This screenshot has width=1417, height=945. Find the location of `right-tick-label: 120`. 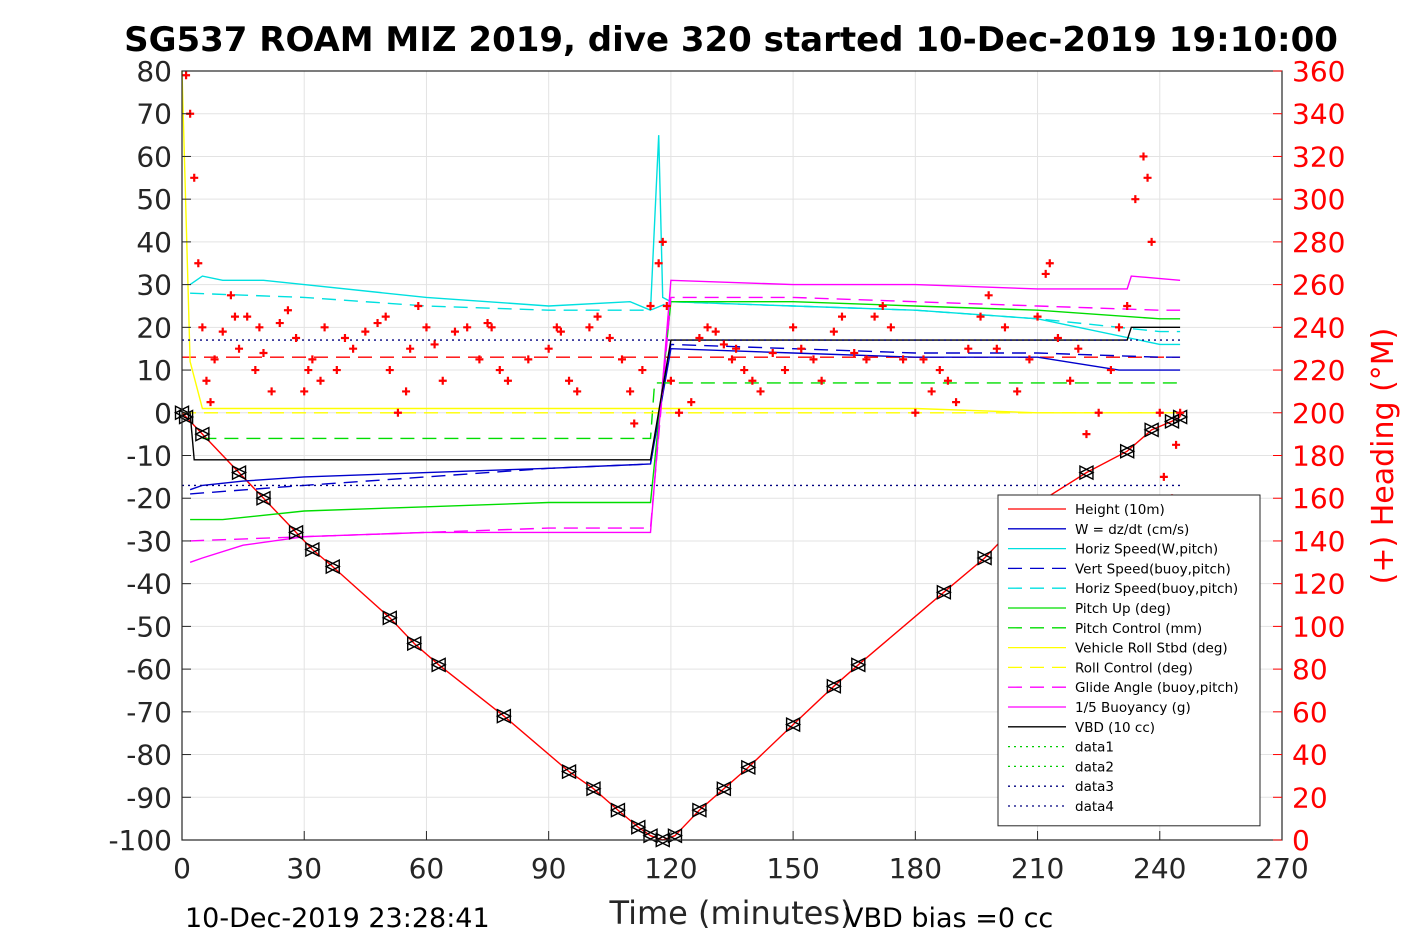

right-tick-label: 120 is located at coordinates (1318, 584).